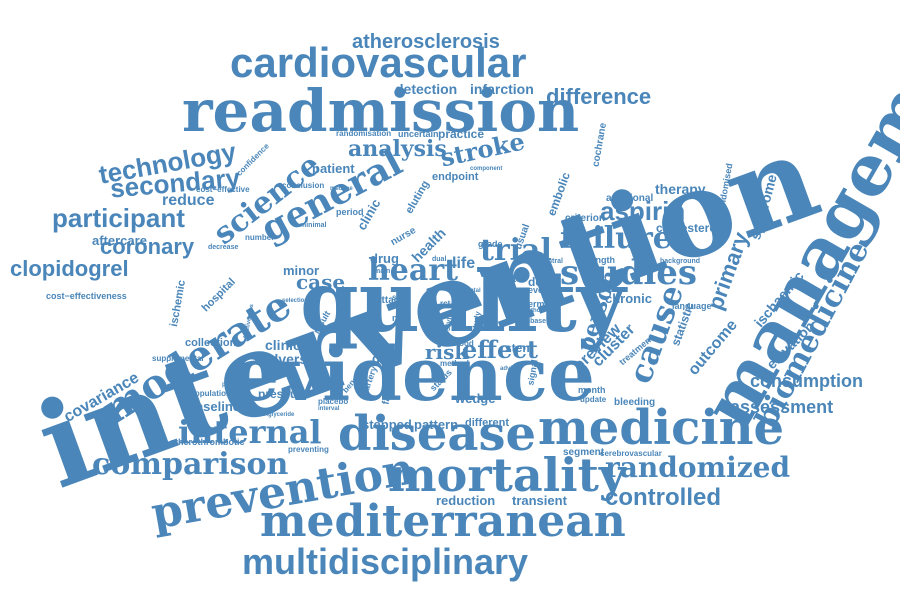  Describe the element at coordinates (533, 321) in the screenshot. I see `word-embase: embase` at that location.